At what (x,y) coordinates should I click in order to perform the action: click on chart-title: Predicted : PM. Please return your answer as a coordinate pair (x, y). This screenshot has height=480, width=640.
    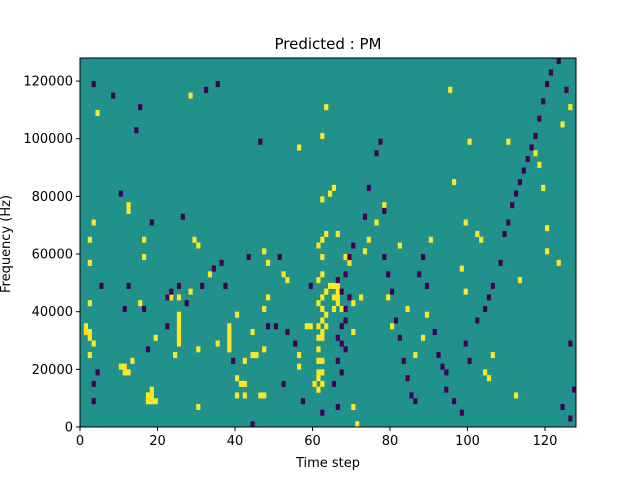
    Looking at the image, I should click on (328, 44).